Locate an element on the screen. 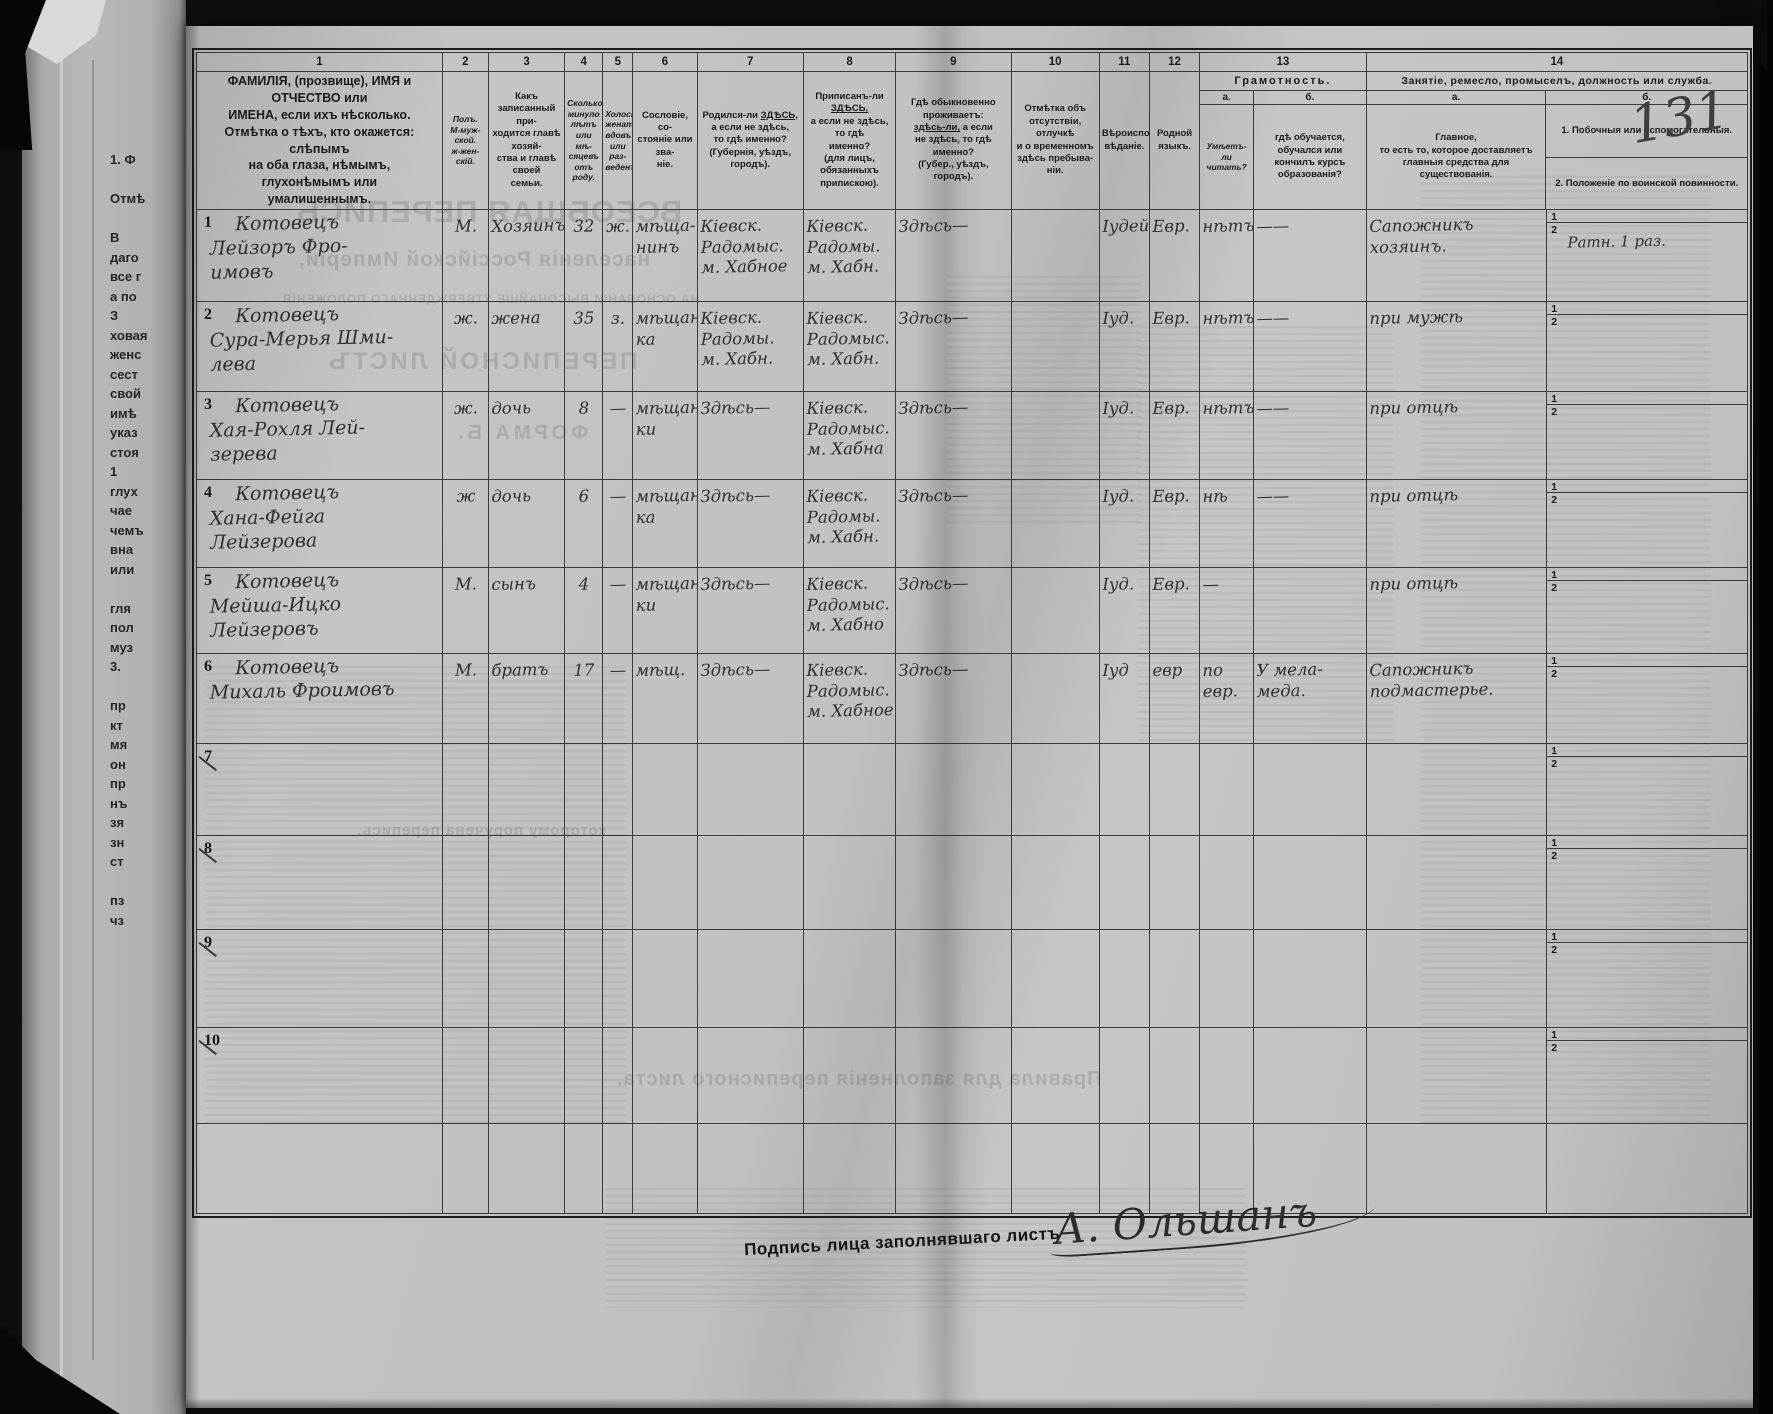 The image size is (1773, 1414). person-name is located at coordinates (319, 1030).